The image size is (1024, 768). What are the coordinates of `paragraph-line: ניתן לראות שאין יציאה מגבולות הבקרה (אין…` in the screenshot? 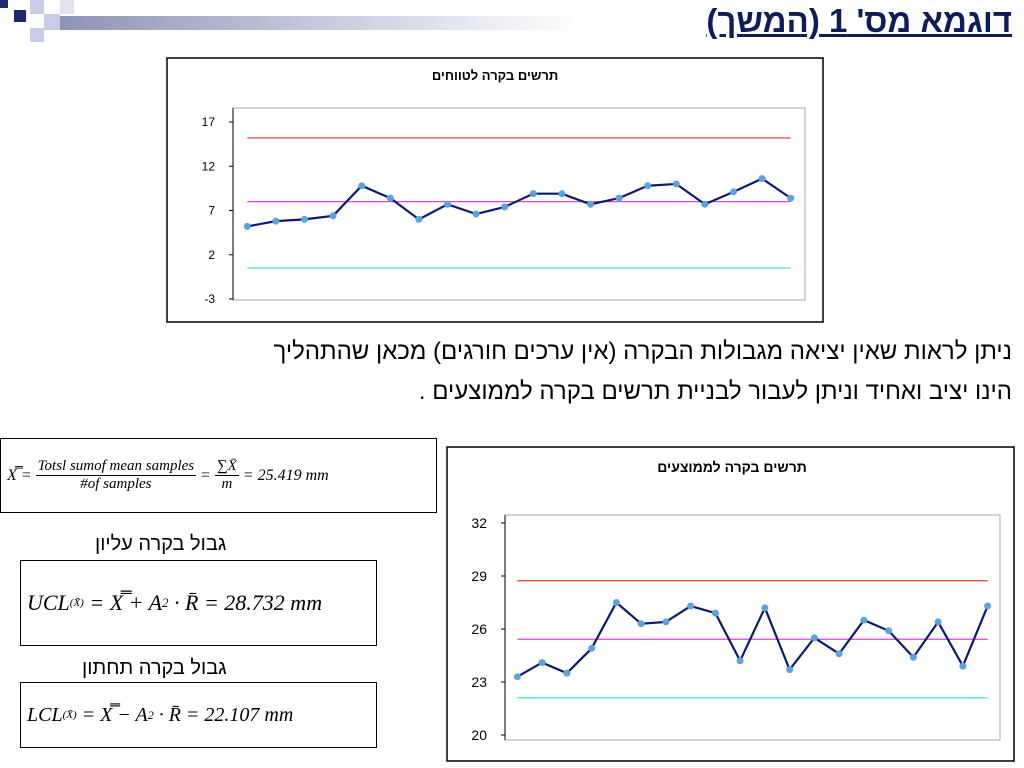 It's located at (642, 351).